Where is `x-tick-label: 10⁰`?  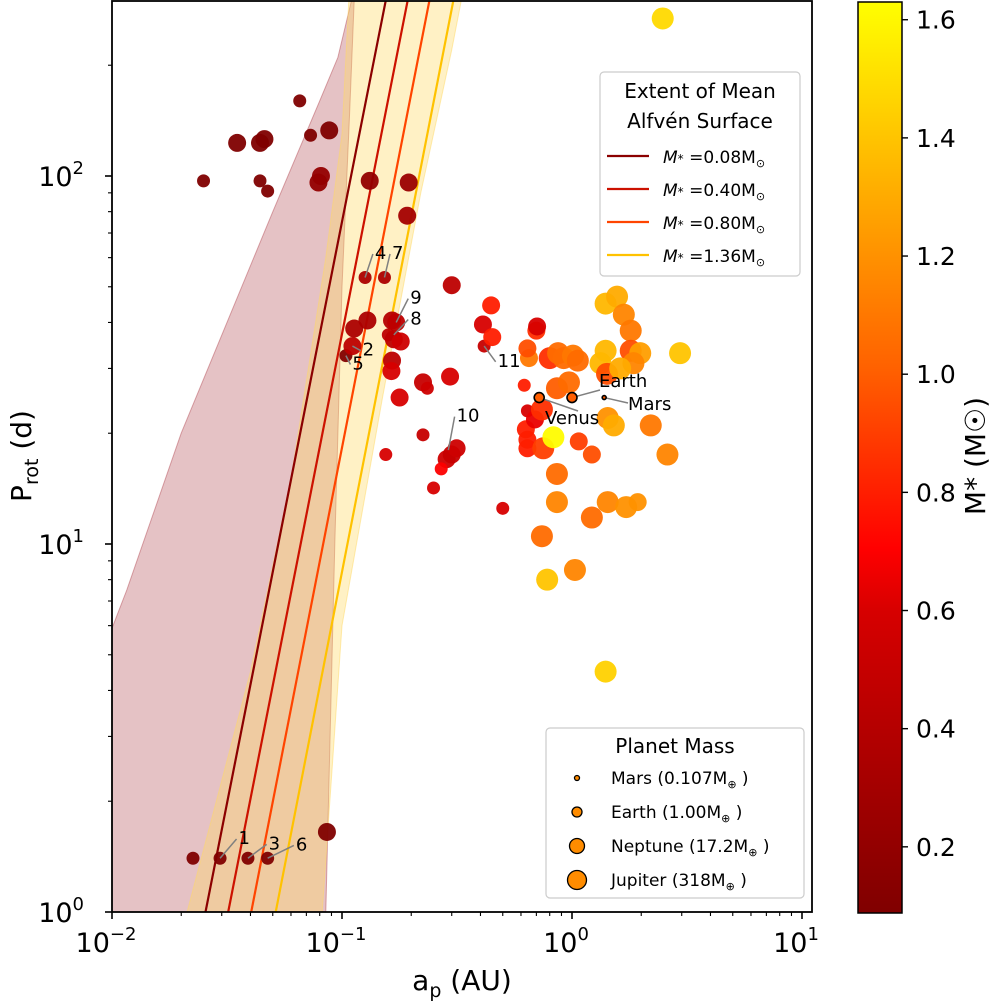
x-tick-label: 10⁰ is located at coordinates (566, 941).